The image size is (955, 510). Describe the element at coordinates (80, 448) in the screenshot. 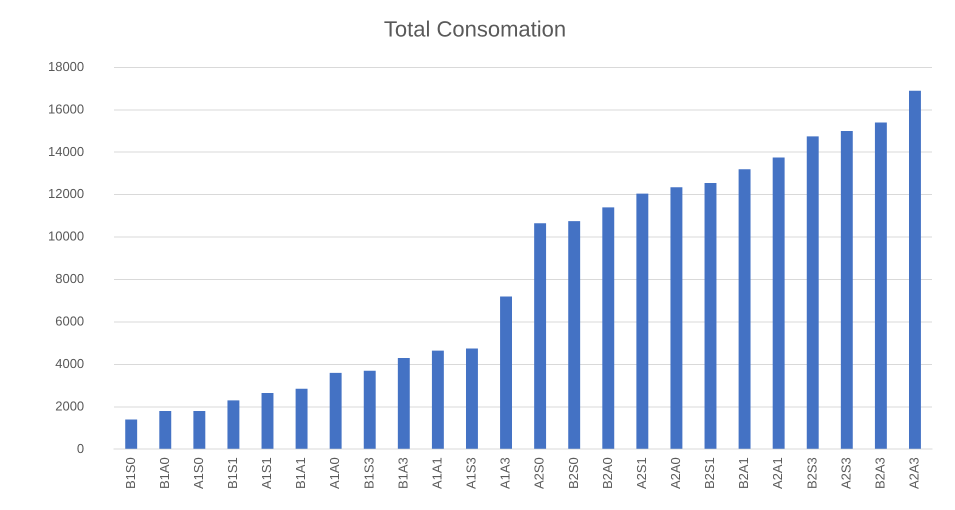

I see `y-tick-label: 0` at that location.